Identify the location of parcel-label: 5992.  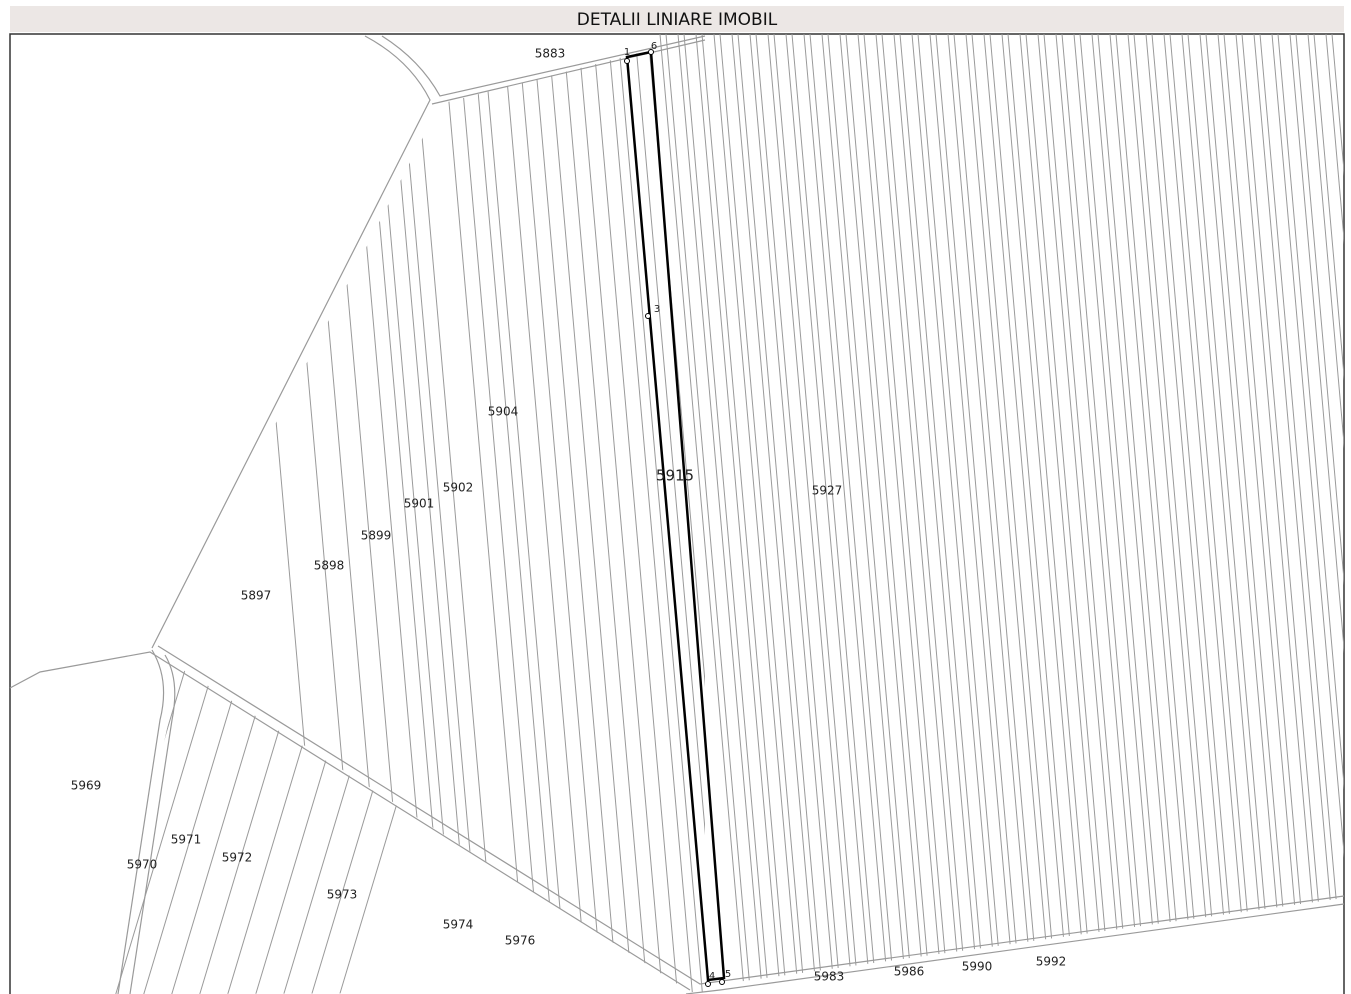
(1051, 962).